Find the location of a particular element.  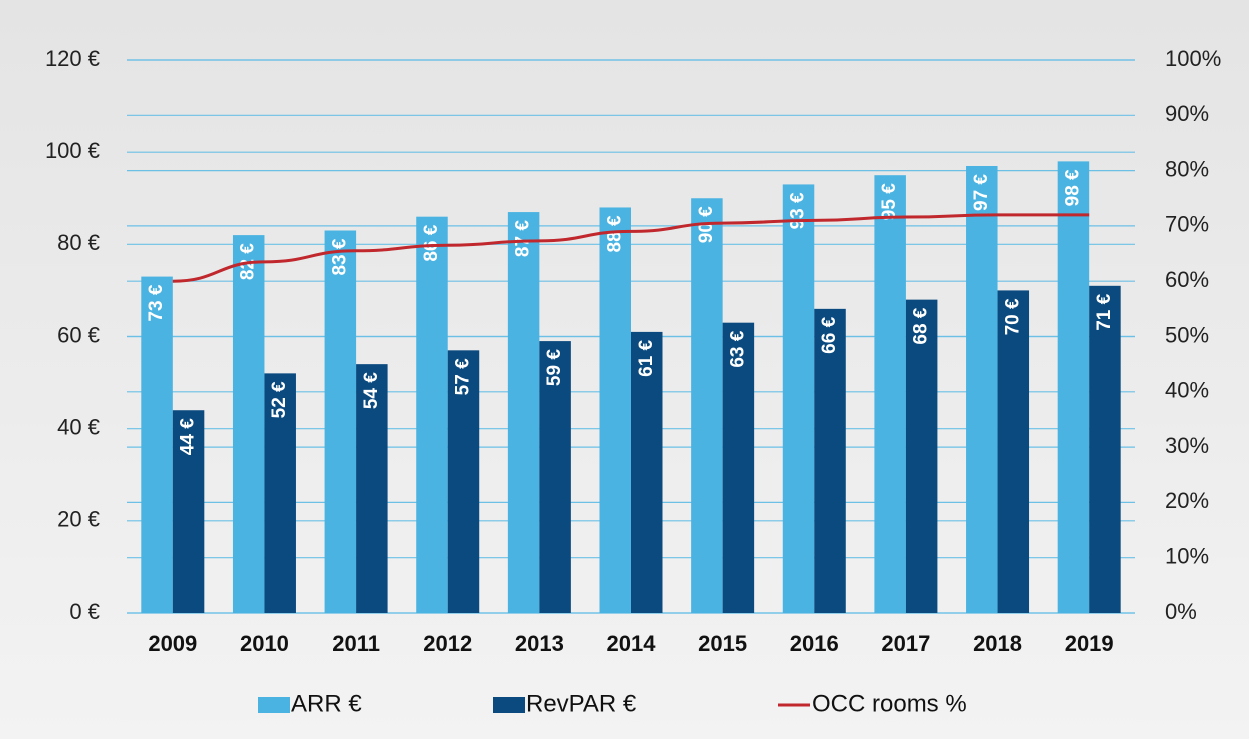

y2-tick-label: 30% is located at coordinates (1187, 445).